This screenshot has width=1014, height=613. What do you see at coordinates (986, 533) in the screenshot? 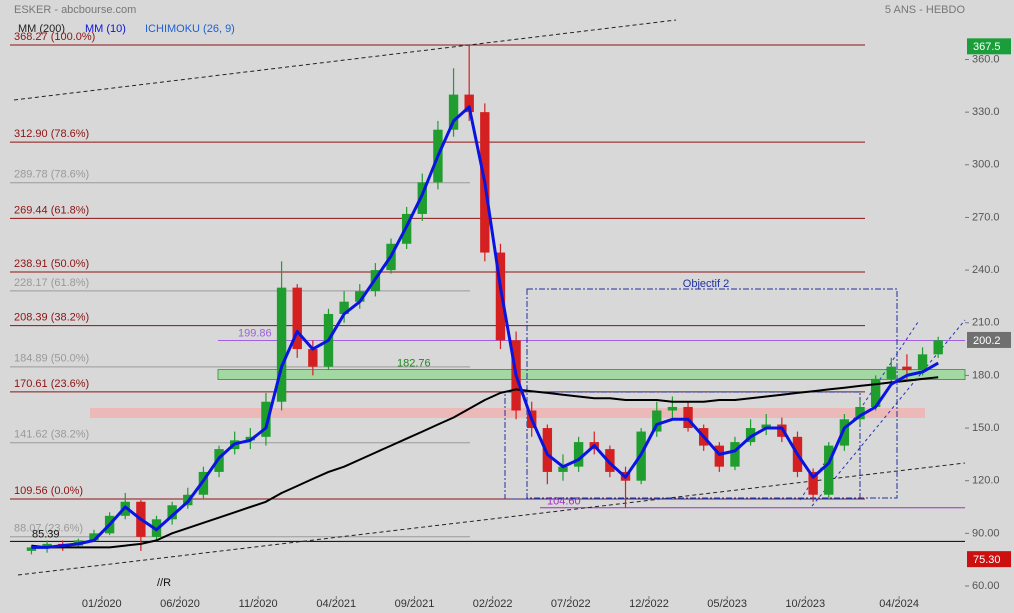
I see `y-tick-label: 90.00` at bounding box center [986, 533].